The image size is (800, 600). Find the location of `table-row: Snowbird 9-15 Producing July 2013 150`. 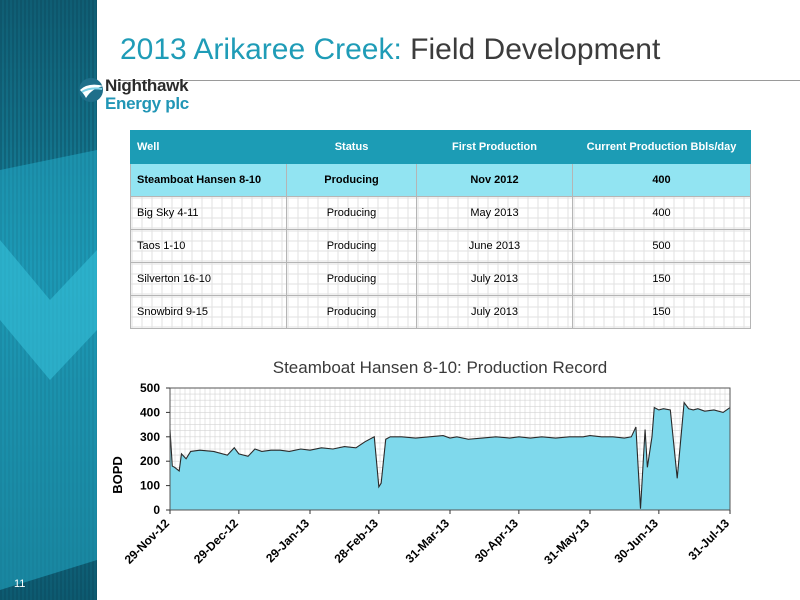

table-row: Snowbird 9-15 Producing July 2013 150 is located at coordinates (440, 312).